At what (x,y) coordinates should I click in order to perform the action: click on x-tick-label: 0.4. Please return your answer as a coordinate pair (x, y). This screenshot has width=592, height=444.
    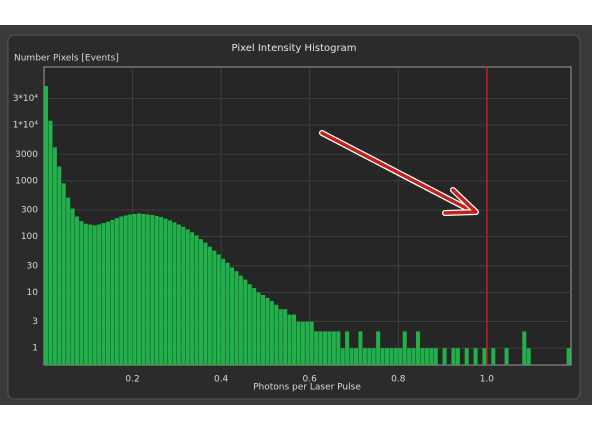
    Looking at the image, I should click on (221, 380).